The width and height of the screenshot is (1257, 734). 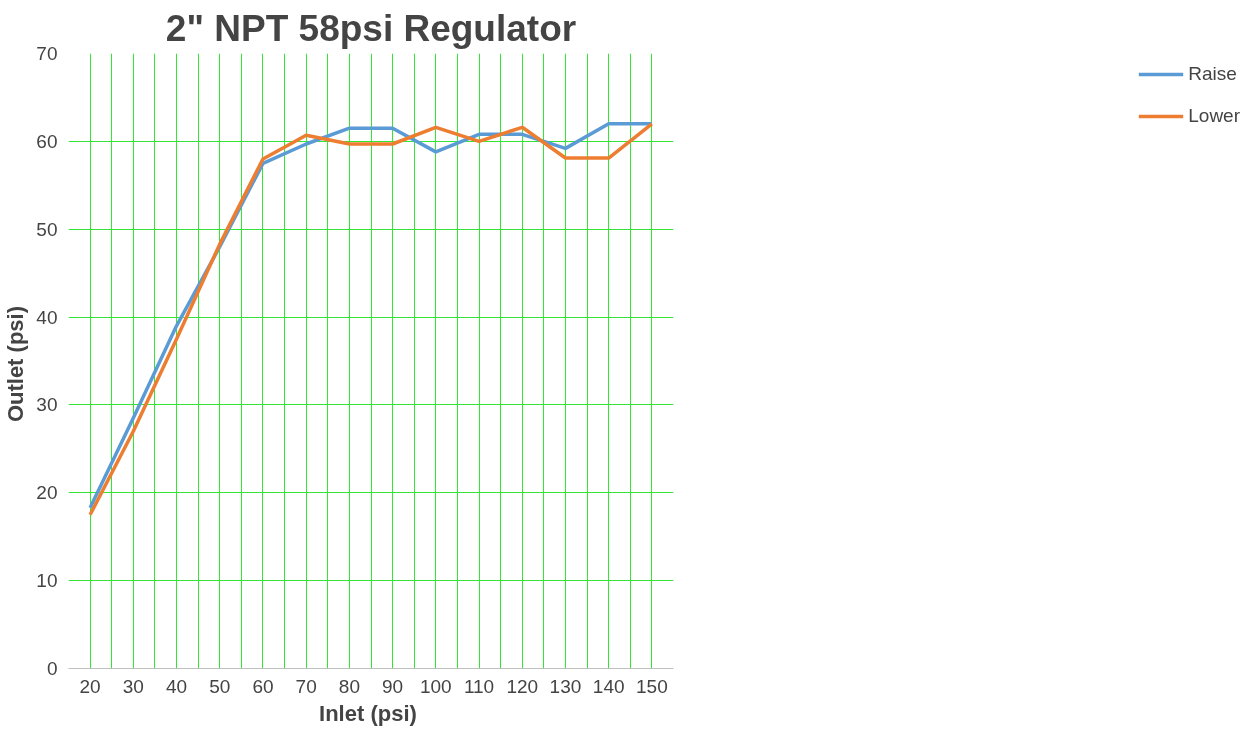 What do you see at coordinates (47, 53) in the screenshot?
I see `y-tick-label: 70` at bounding box center [47, 53].